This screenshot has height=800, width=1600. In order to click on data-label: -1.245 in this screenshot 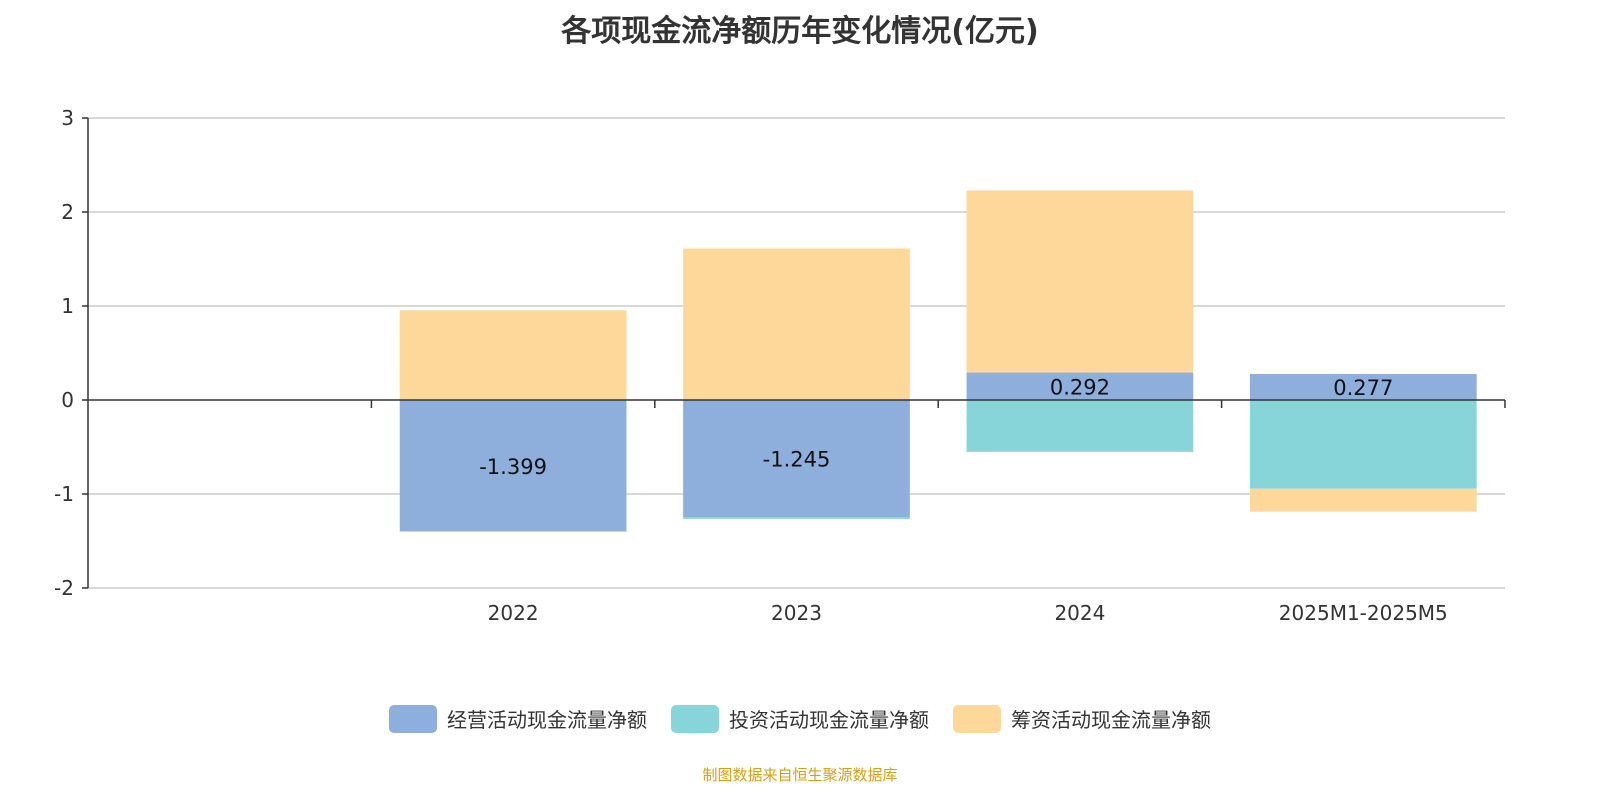, I will do `click(797, 460)`.